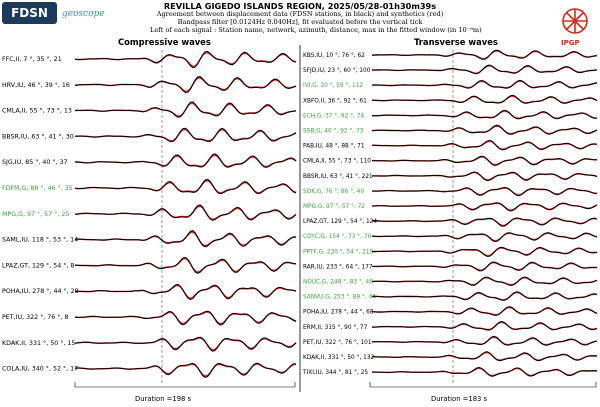  I want to click on right-station-label: PPTF,G, 230 °, 54 °, 219, so click(338, 252).